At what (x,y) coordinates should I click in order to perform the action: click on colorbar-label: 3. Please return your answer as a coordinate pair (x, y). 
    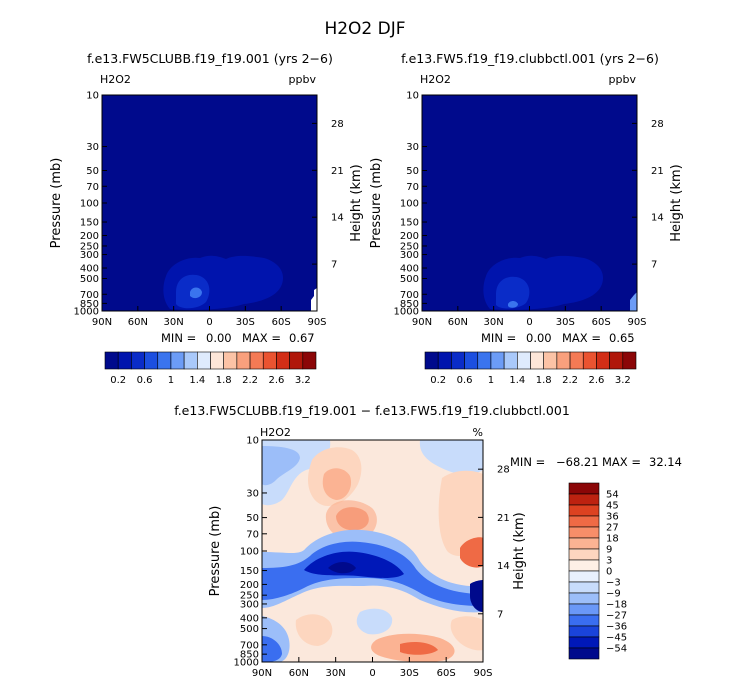
    Looking at the image, I should click on (609, 561).